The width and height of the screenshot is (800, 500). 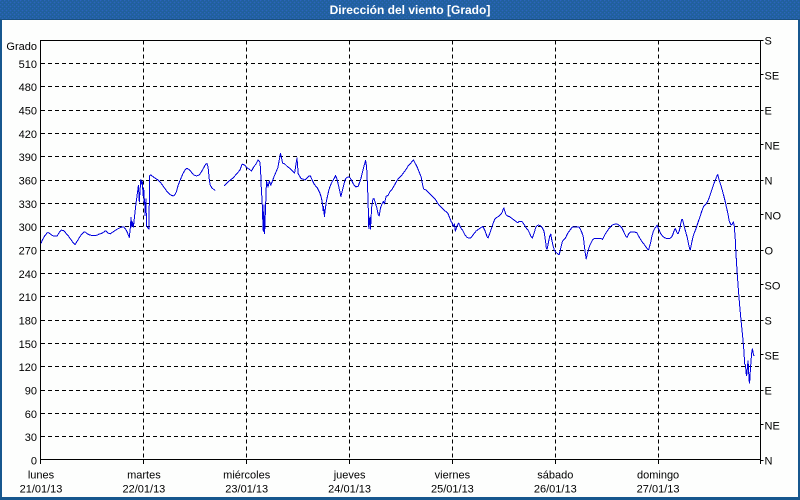 What do you see at coordinates (769, 252) in the screenshot?
I see `svg-text: O` at bounding box center [769, 252].